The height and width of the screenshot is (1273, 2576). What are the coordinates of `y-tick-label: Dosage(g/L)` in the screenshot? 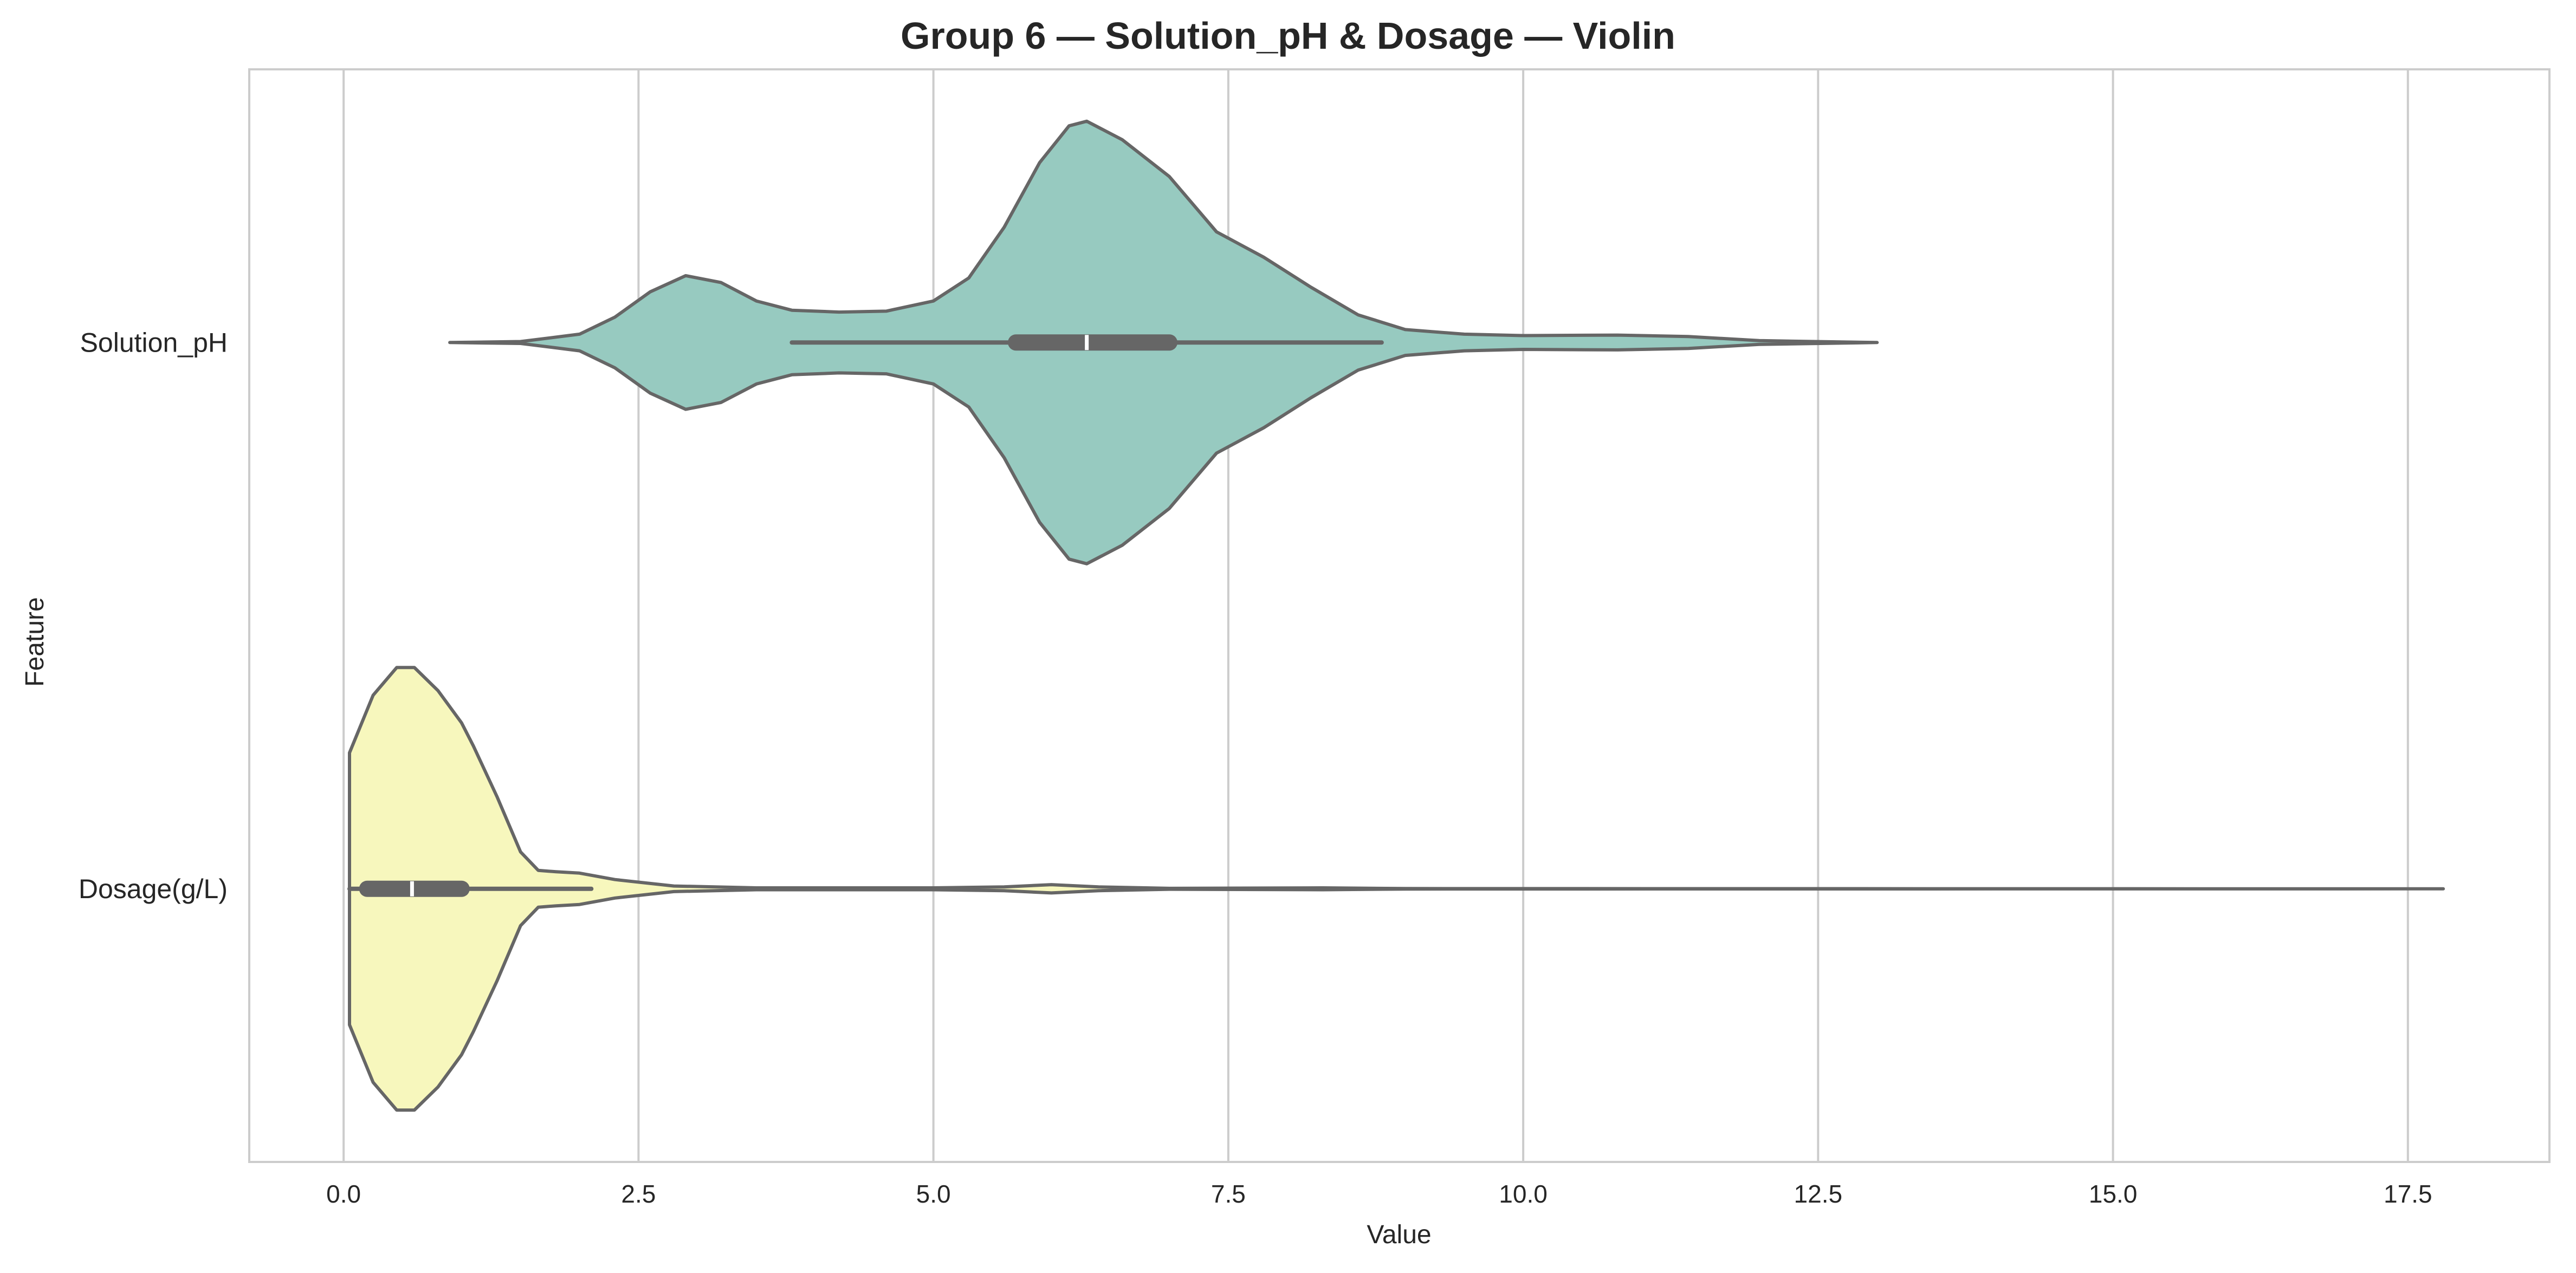 It's located at (153, 889).